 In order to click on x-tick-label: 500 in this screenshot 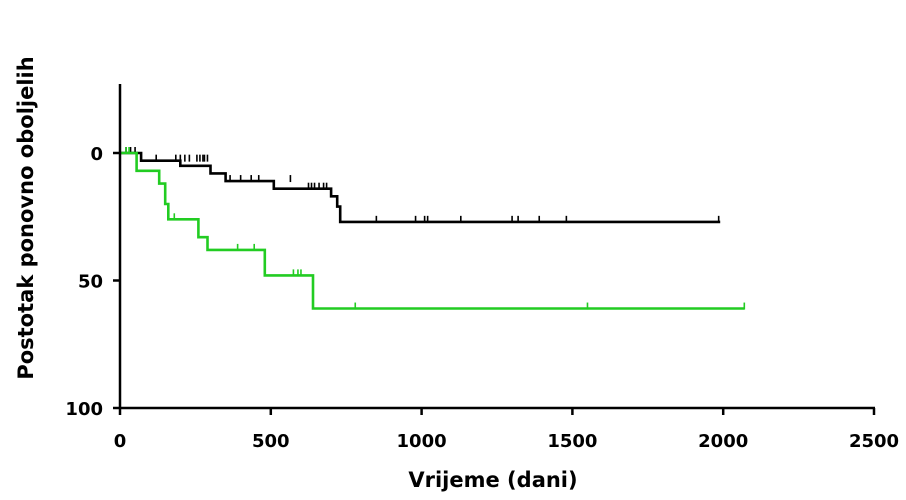, I will do `click(271, 441)`.